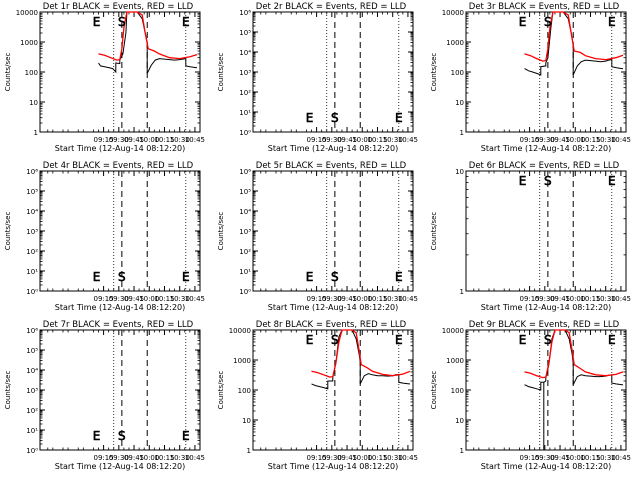 The image size is (640, 480). Describe the element at coordinates (573, 389) in the screenshot. I see `series-line-events` at that location.